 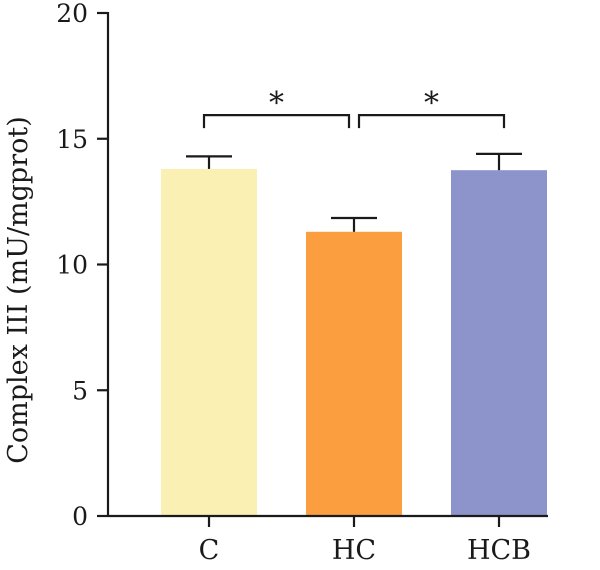 What do you see at coordinates (499, 550) in the screenshot?
I see `x-tick-label-hcb: HCB` at bounding box center [499, 550].